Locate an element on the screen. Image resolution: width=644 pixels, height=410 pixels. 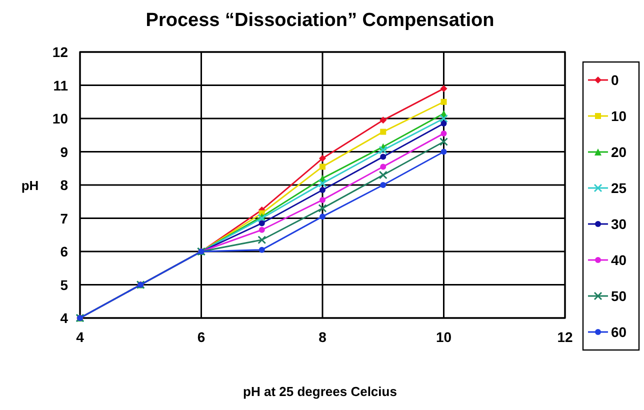
y-tick-label: 9 is located at coordinates (64, 152).